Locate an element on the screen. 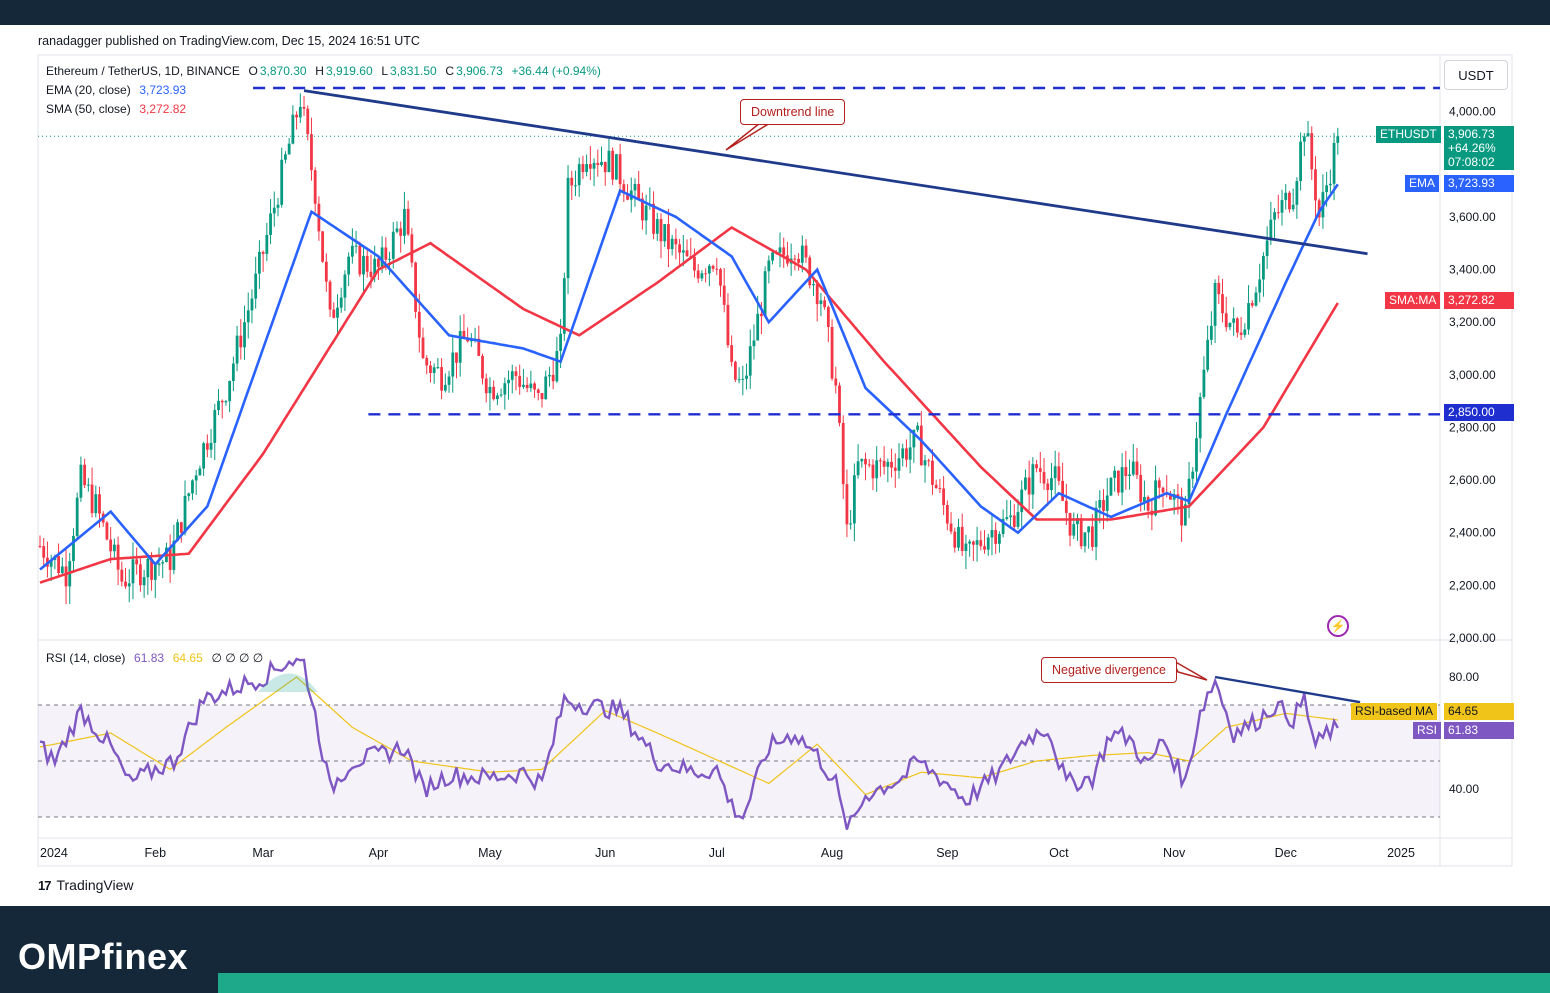  close-label: C is located at coordinates (450, 71).